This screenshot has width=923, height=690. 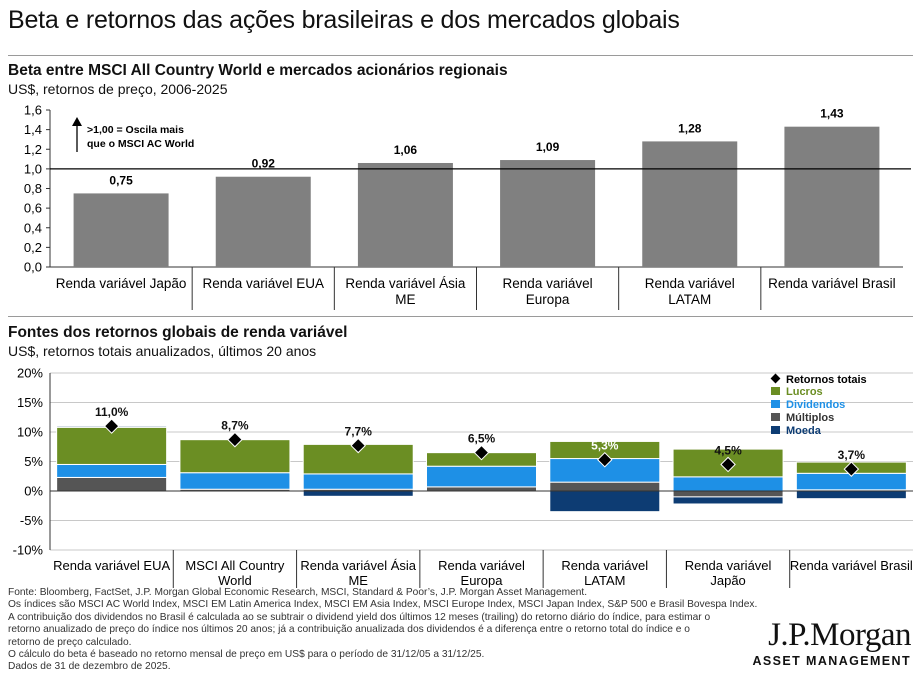 I want to click on category-label: MSCI All Country, so click(x=234, y=565).